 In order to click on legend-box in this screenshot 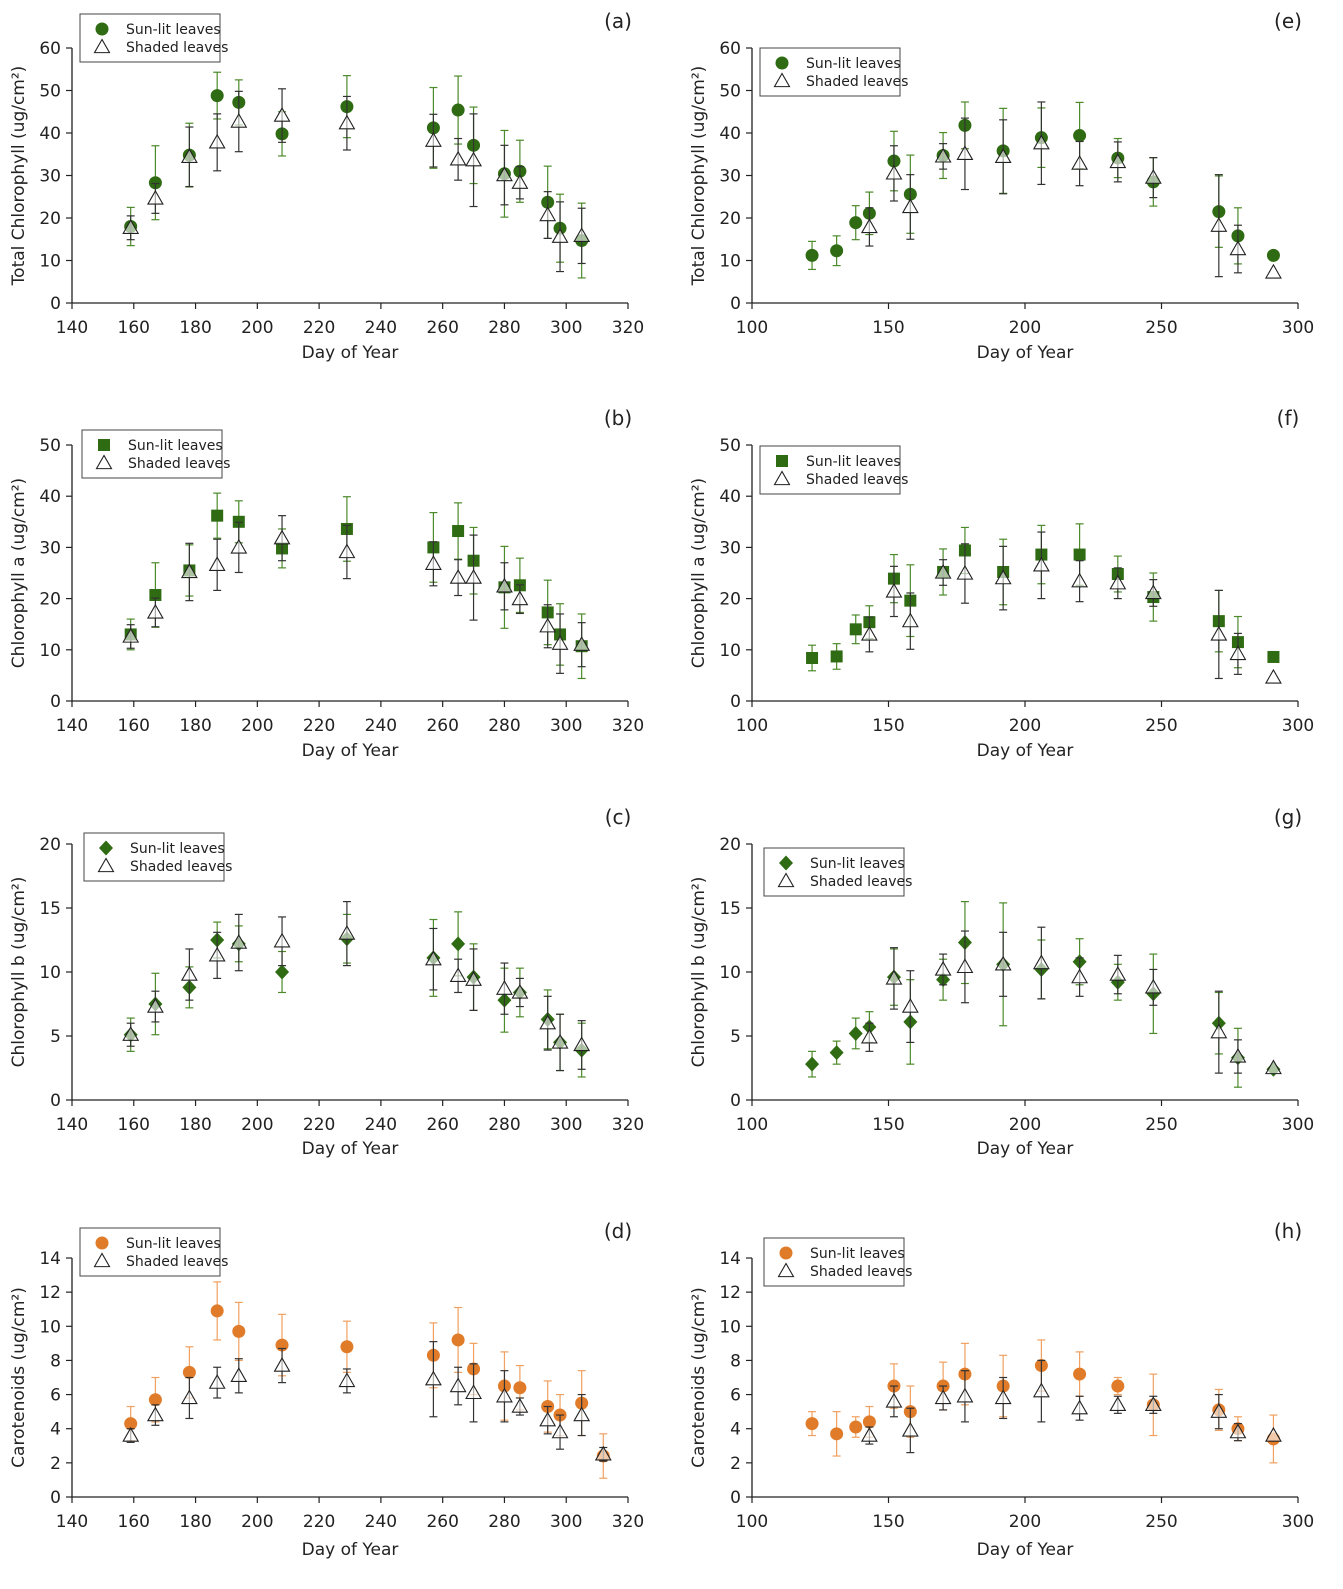, I will do `click(834, 872)`.